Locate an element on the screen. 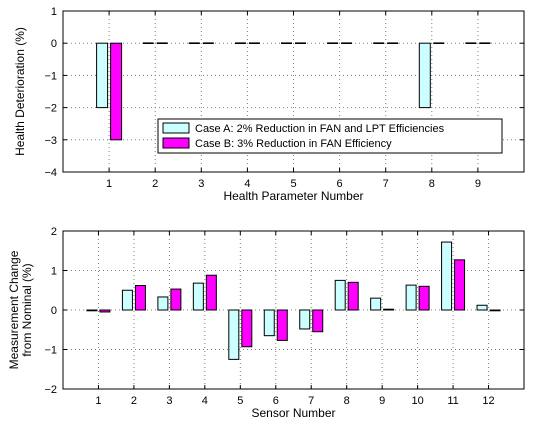  x-axis-label: Sensor Number is located at coordinates (293, 413).